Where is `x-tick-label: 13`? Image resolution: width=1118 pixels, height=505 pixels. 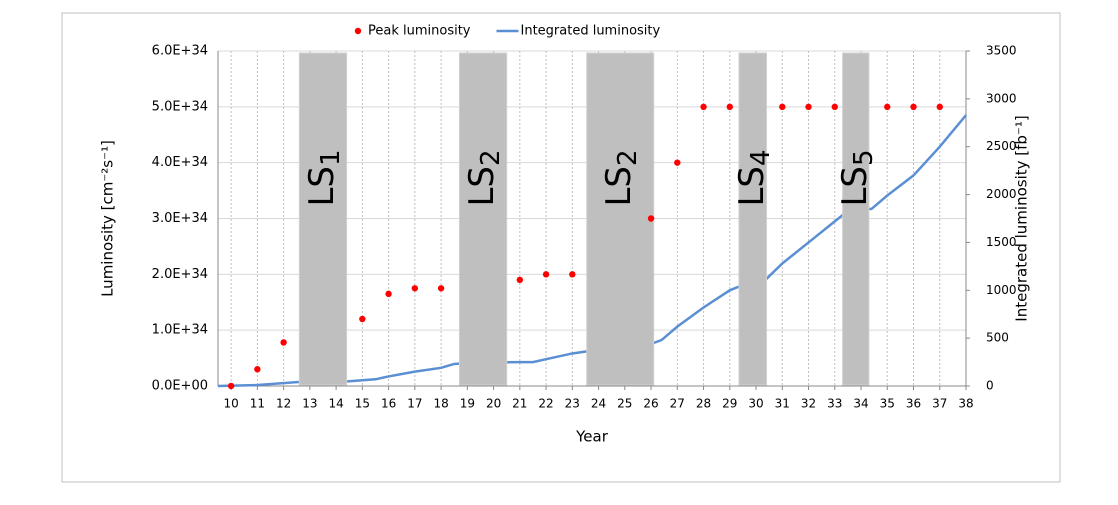
x-tick-label: 13 is located at coordinates (309, 404).